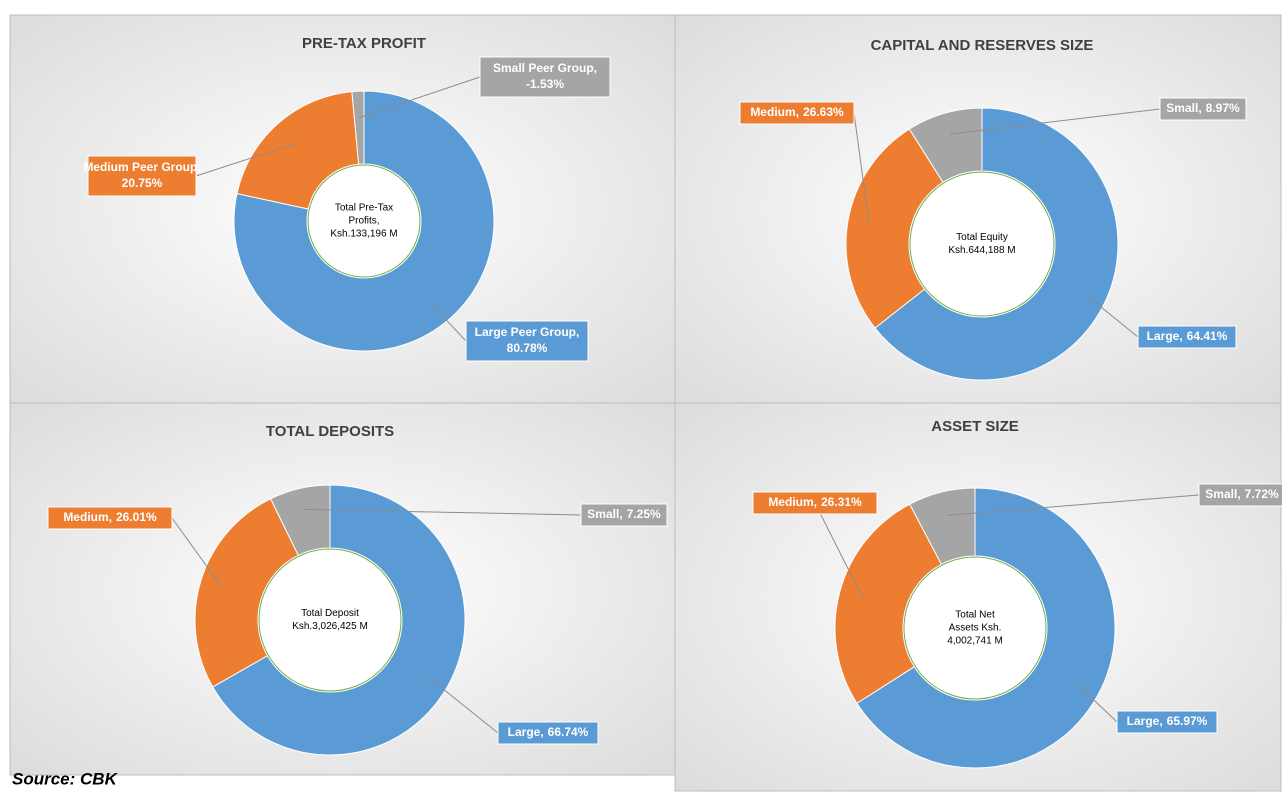 This screenshot has width=1282, height=792. I want to click on label-value: 7.25%, so click(644, 514).